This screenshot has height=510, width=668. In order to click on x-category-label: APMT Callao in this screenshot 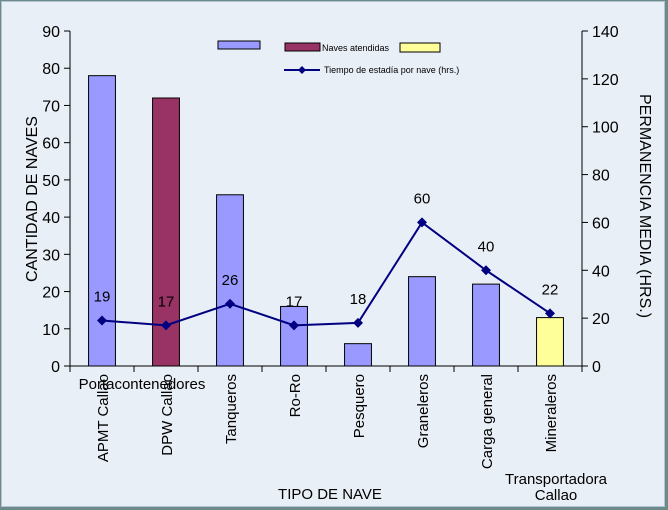, I will do `click(103, 418)`.